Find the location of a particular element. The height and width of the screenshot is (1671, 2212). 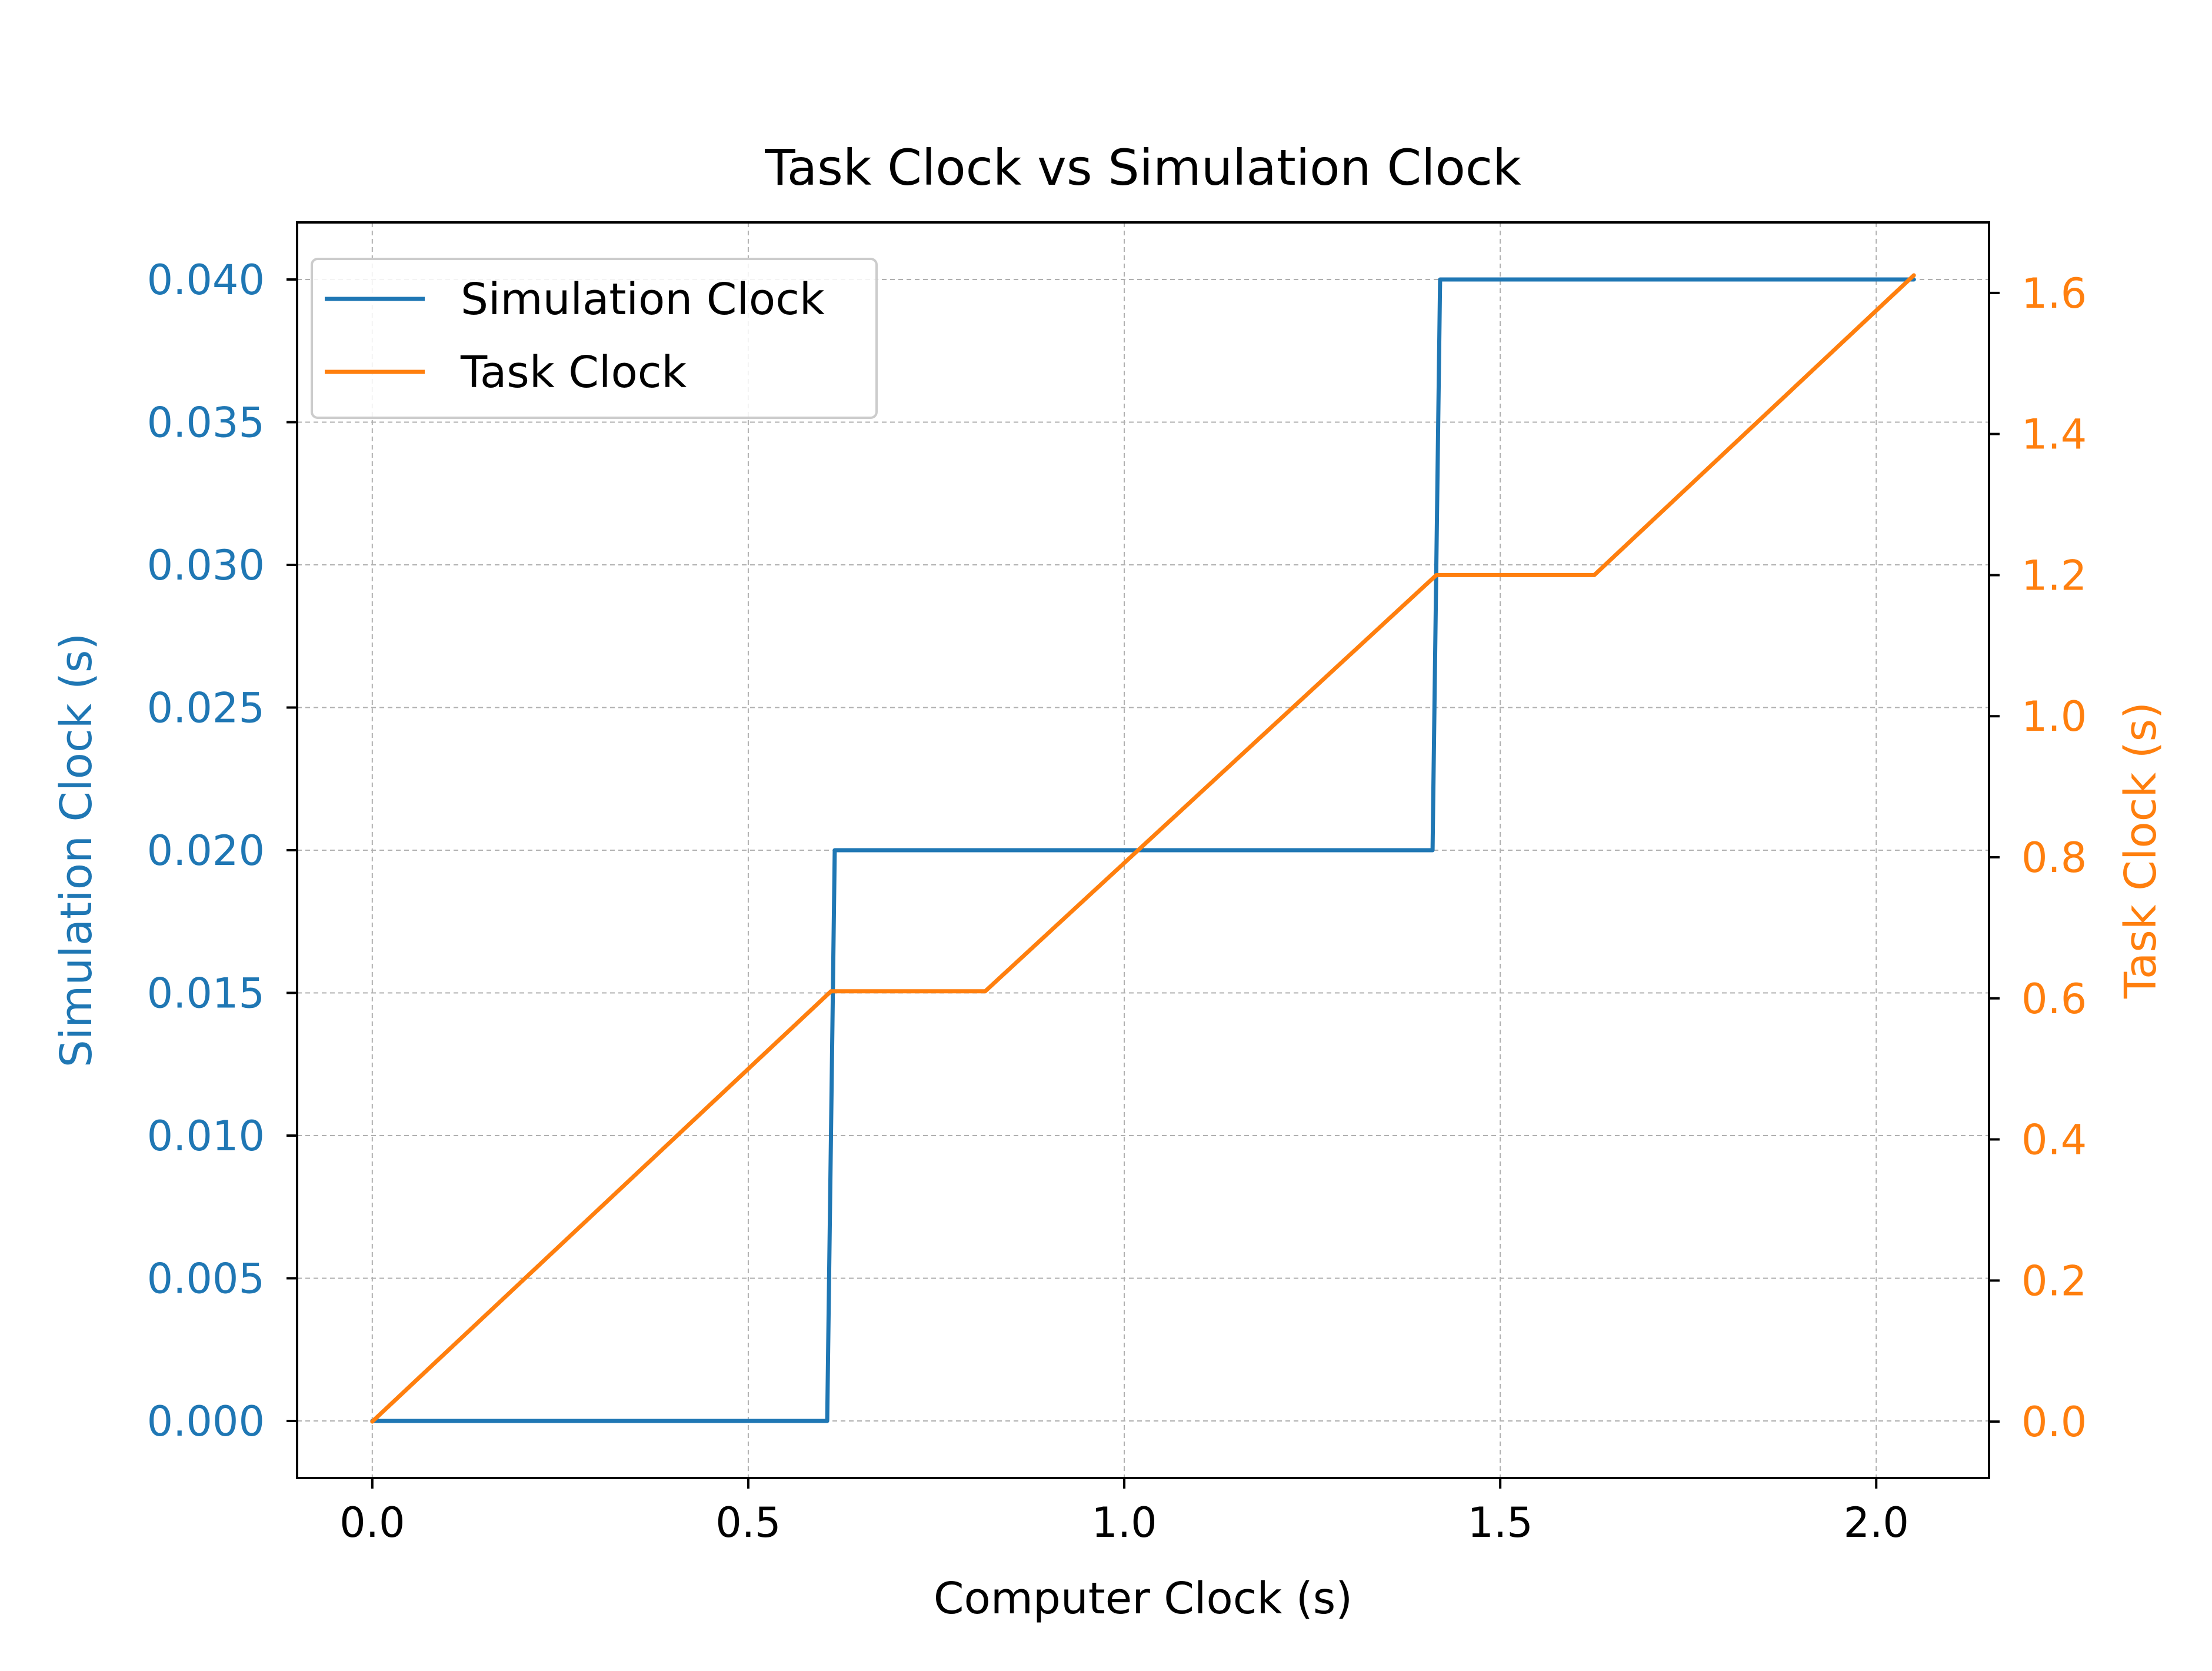

y-axis-right: 0.0 0.2 0.4 0.6 0.8 1.0 1.2 1.4 1.6 is located at coordinates (2038, 858).